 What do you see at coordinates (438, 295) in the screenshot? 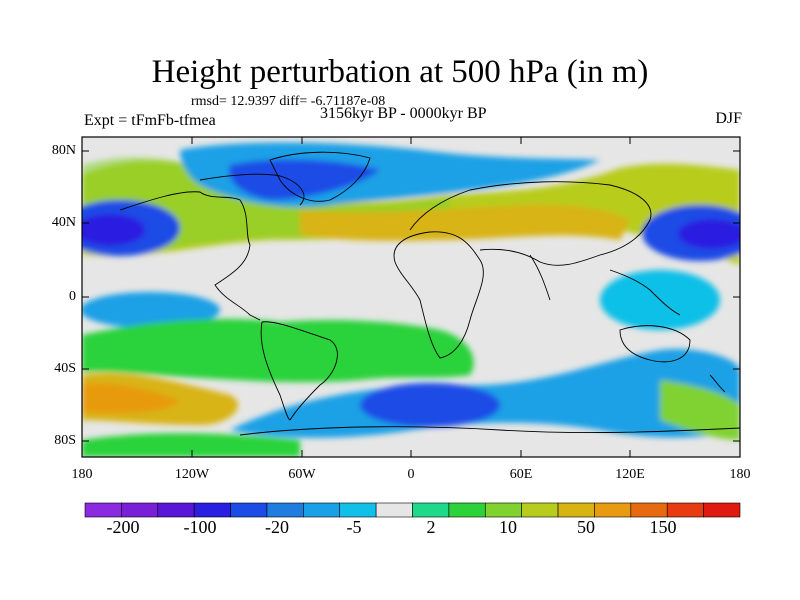
I see `coast-africa` at bounding box center [438, 295].